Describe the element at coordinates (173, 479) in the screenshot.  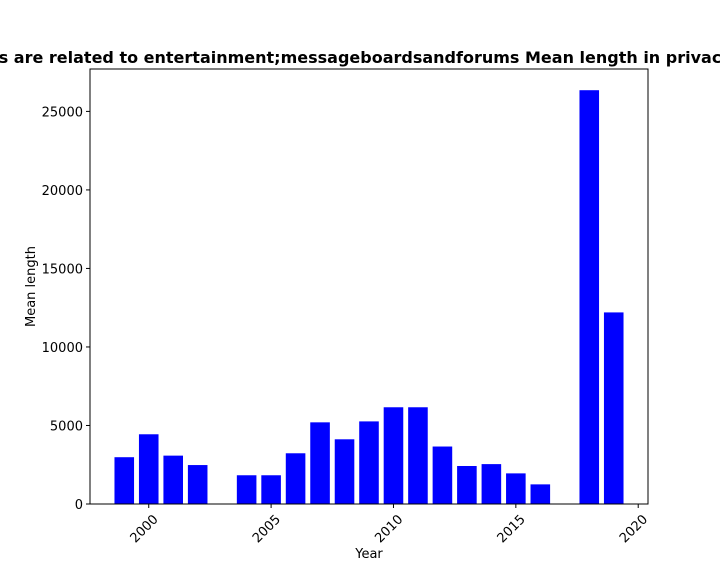
I see `bar-2001` at that location.